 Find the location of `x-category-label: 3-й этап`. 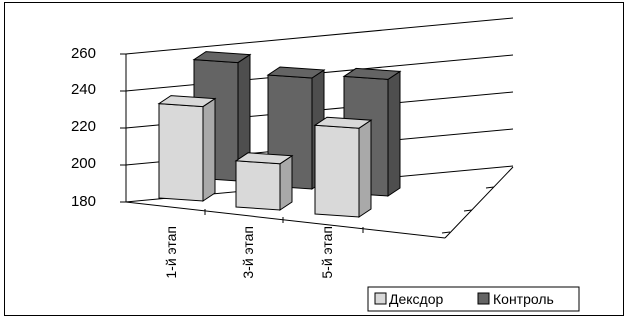

x-category-label: 3-й этап is located at coordinates (248, 252).